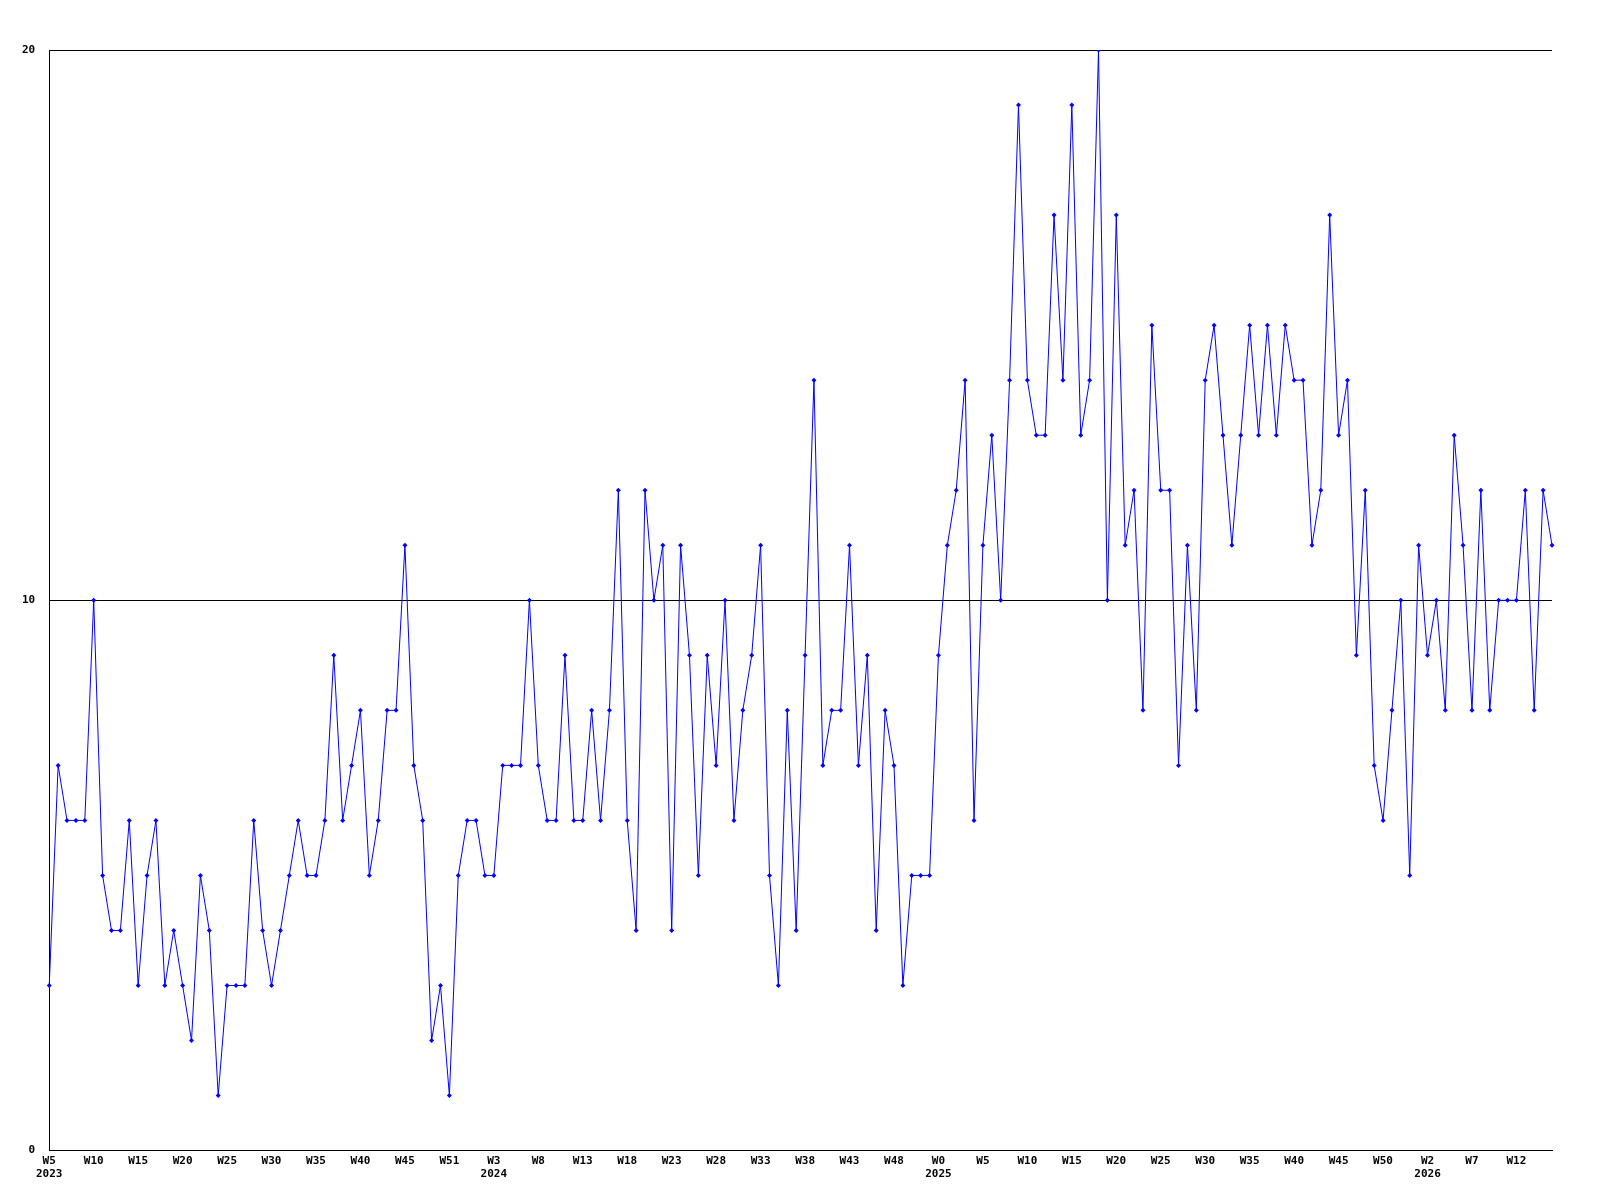  I want to click on x-tick-label: W5 2023, so click(49, 1167).